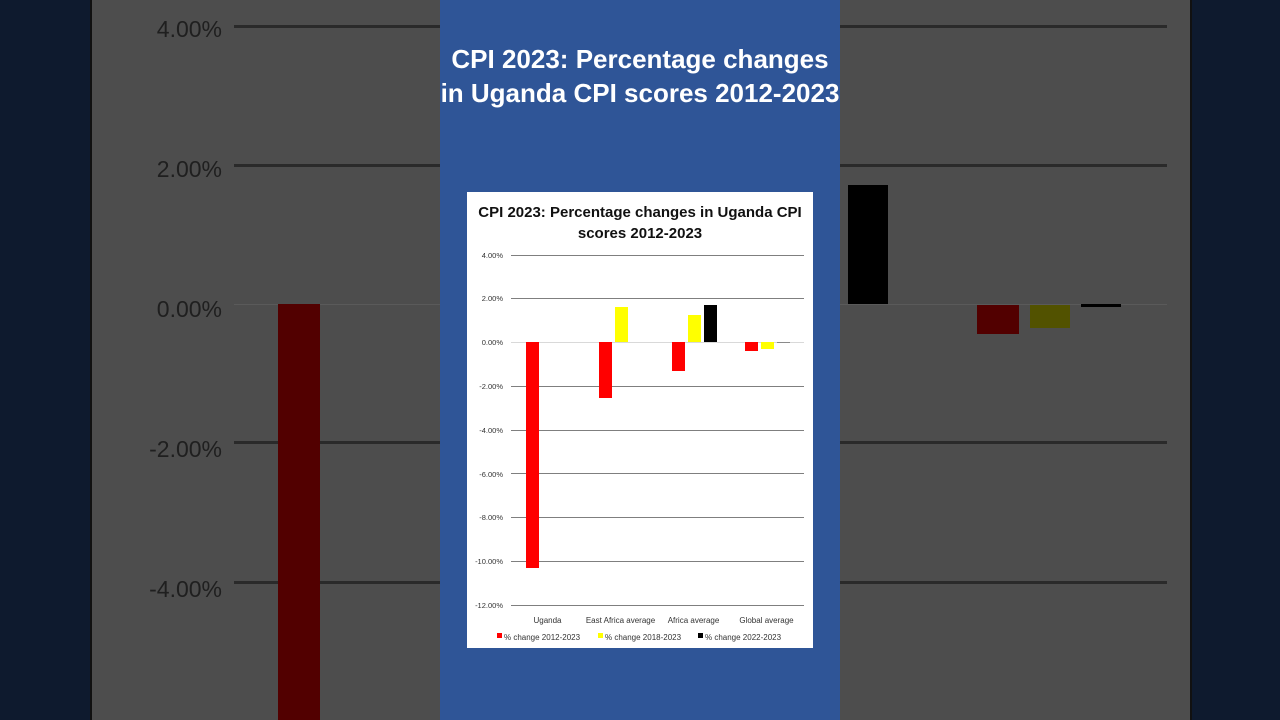 This screenshot has width=1280, height=720. Describe the element at coordinates (492, 255) in the screenshot. I see `y-tick-label: 4.00%` at that location.